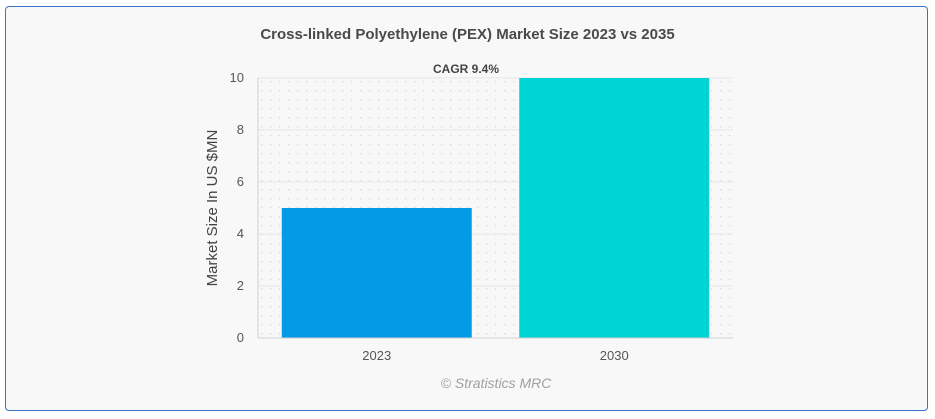 The image size is (935, 419). Describe the element at coordinates (376, 355) in the screenshot. I see `x-tick-label: 2023` at that location.